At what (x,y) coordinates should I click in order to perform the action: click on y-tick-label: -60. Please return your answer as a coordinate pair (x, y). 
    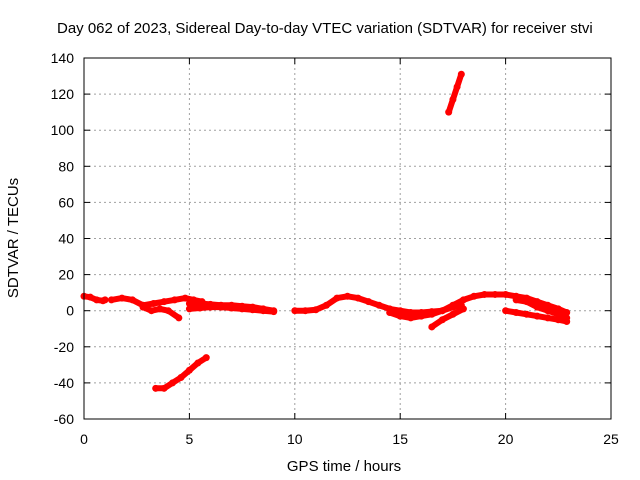
    Looking at the image, I should click on (64, 419).